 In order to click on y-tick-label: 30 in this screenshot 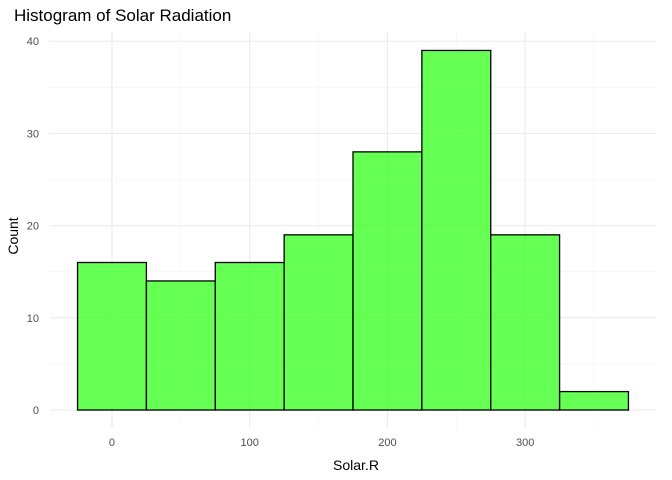, I will do `click(33, 134)`.